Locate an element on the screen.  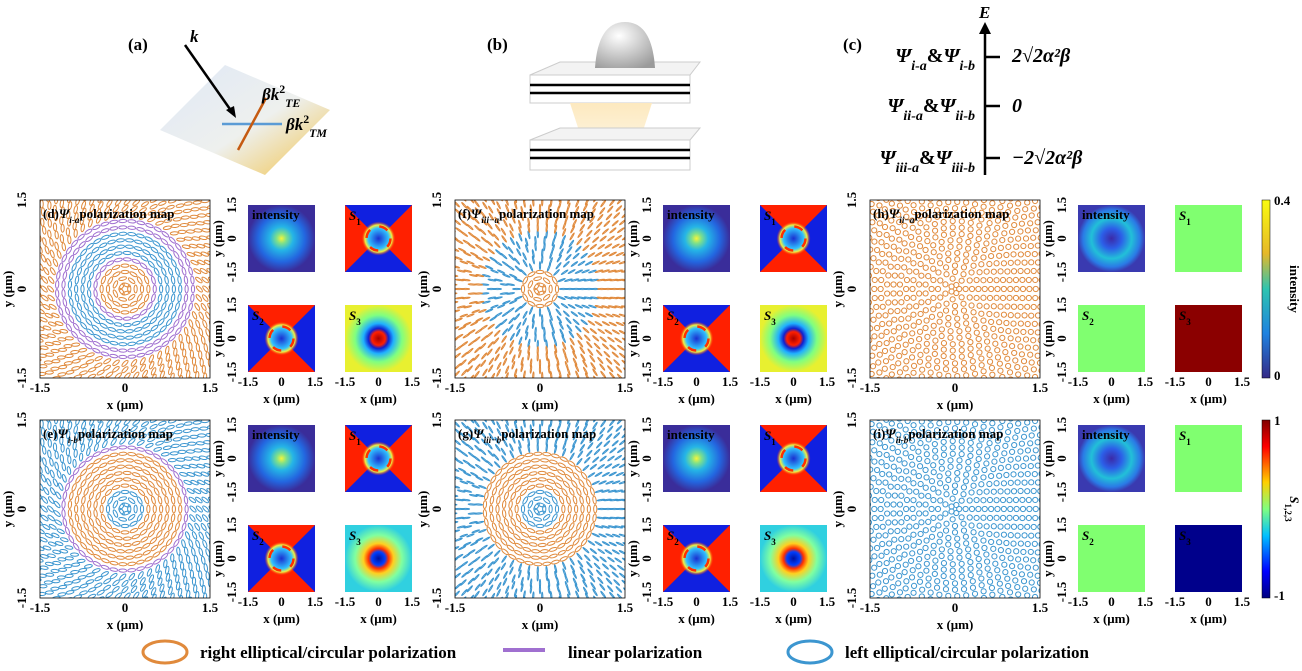
x-axis-label: x (μm) is located at coordinates (378, 618).